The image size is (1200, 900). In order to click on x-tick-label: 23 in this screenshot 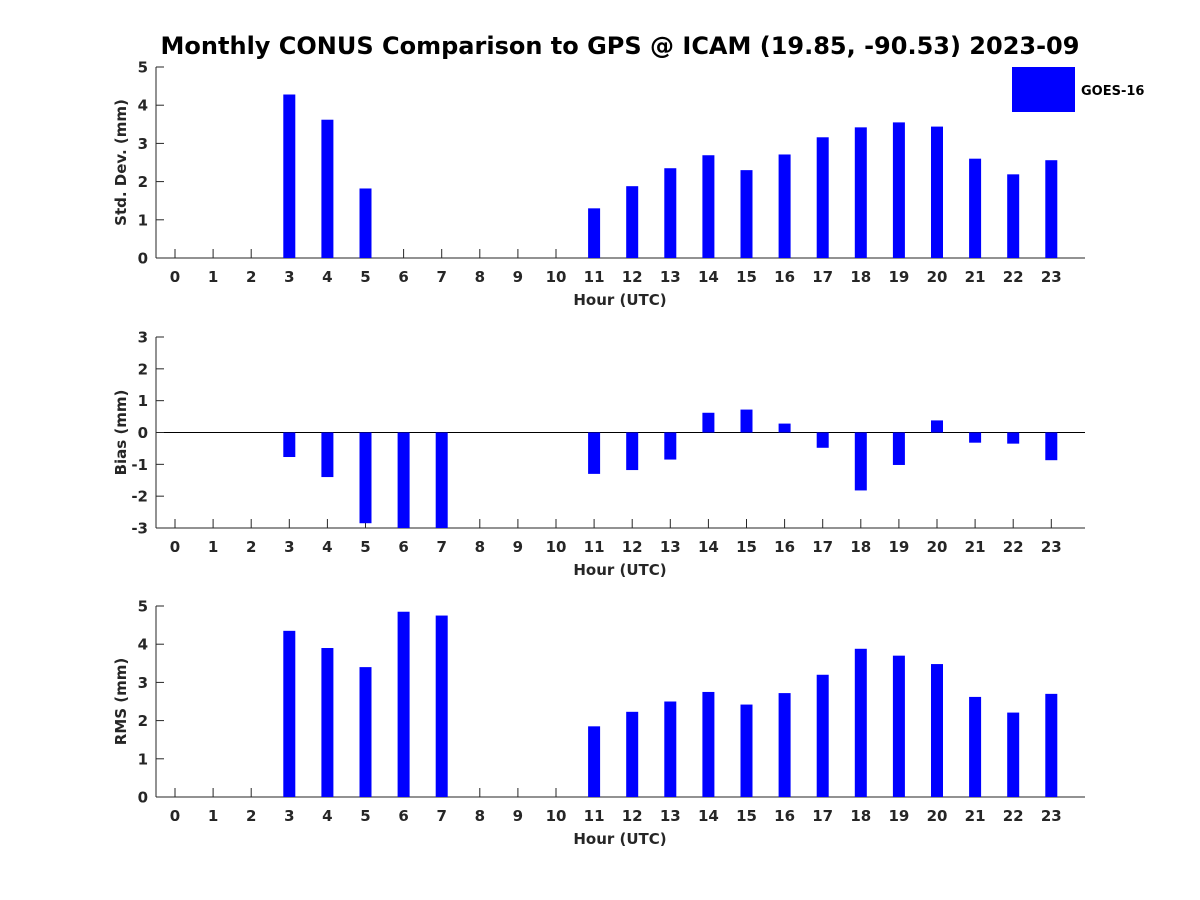, I will do `click(1051, 816)`.